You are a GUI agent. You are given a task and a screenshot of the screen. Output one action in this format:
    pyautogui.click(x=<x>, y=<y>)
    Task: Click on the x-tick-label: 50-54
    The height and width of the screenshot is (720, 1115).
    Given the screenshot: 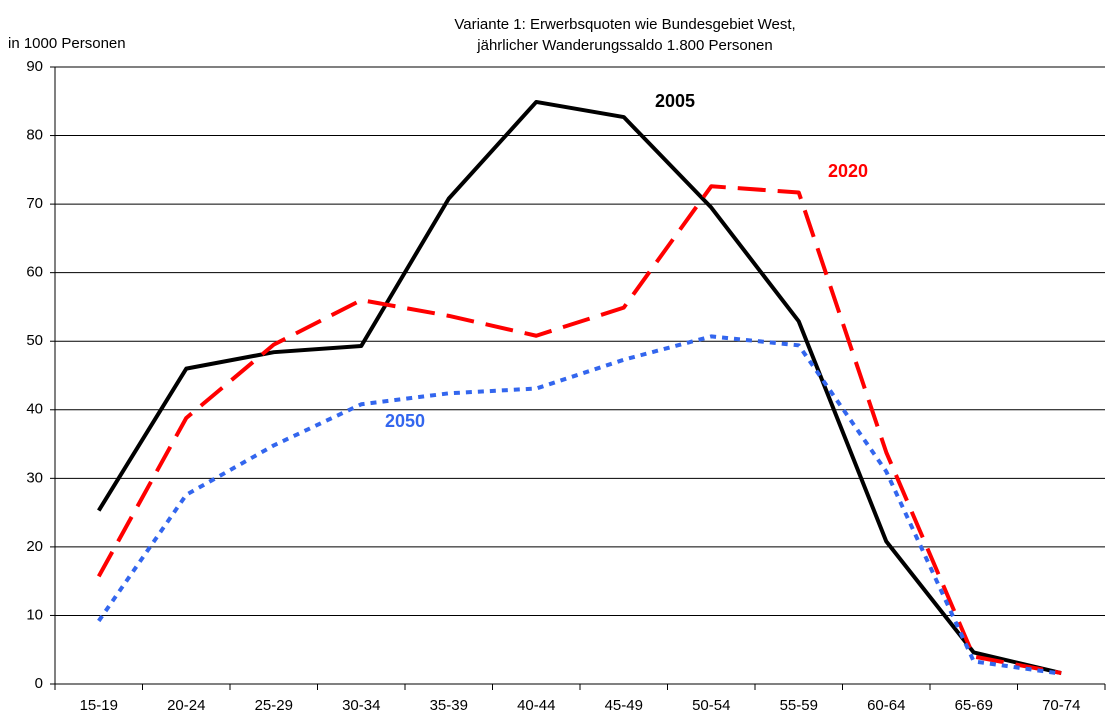 What is the action you would take?
    pyautogui.click(x=711, y=705)
    